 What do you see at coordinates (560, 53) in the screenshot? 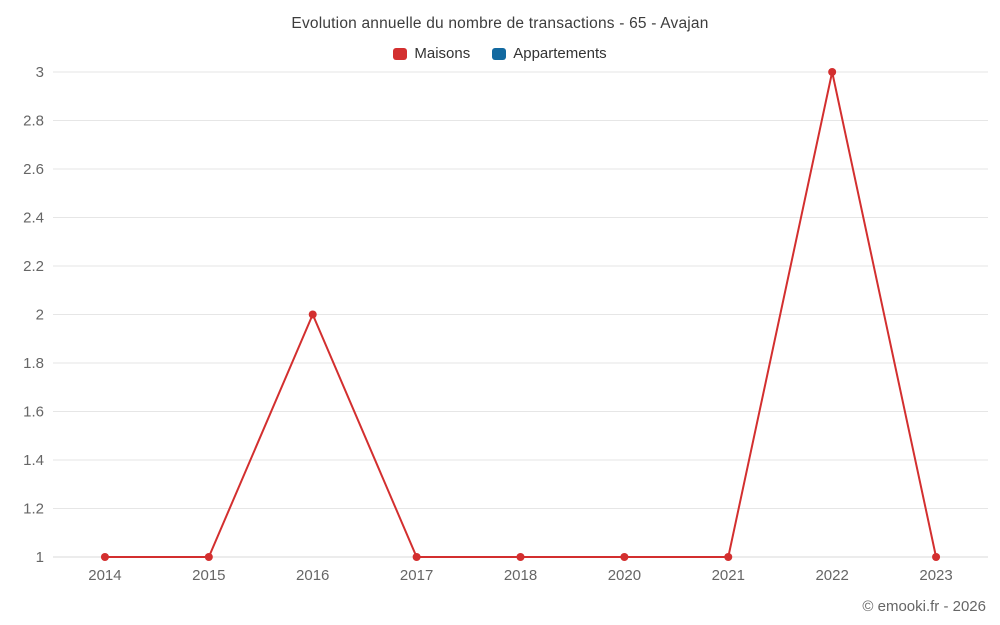
I see `legend-label: Appartements` at bounding box center [560, 53].